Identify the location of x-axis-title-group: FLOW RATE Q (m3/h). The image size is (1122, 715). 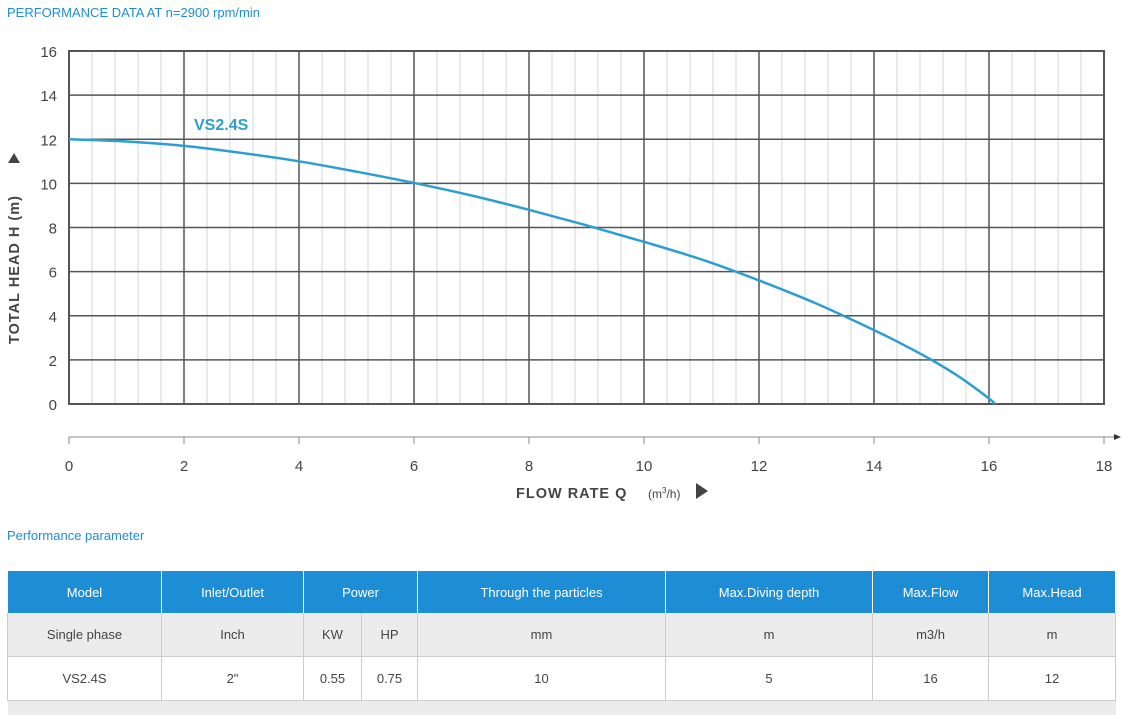
(612, 492).